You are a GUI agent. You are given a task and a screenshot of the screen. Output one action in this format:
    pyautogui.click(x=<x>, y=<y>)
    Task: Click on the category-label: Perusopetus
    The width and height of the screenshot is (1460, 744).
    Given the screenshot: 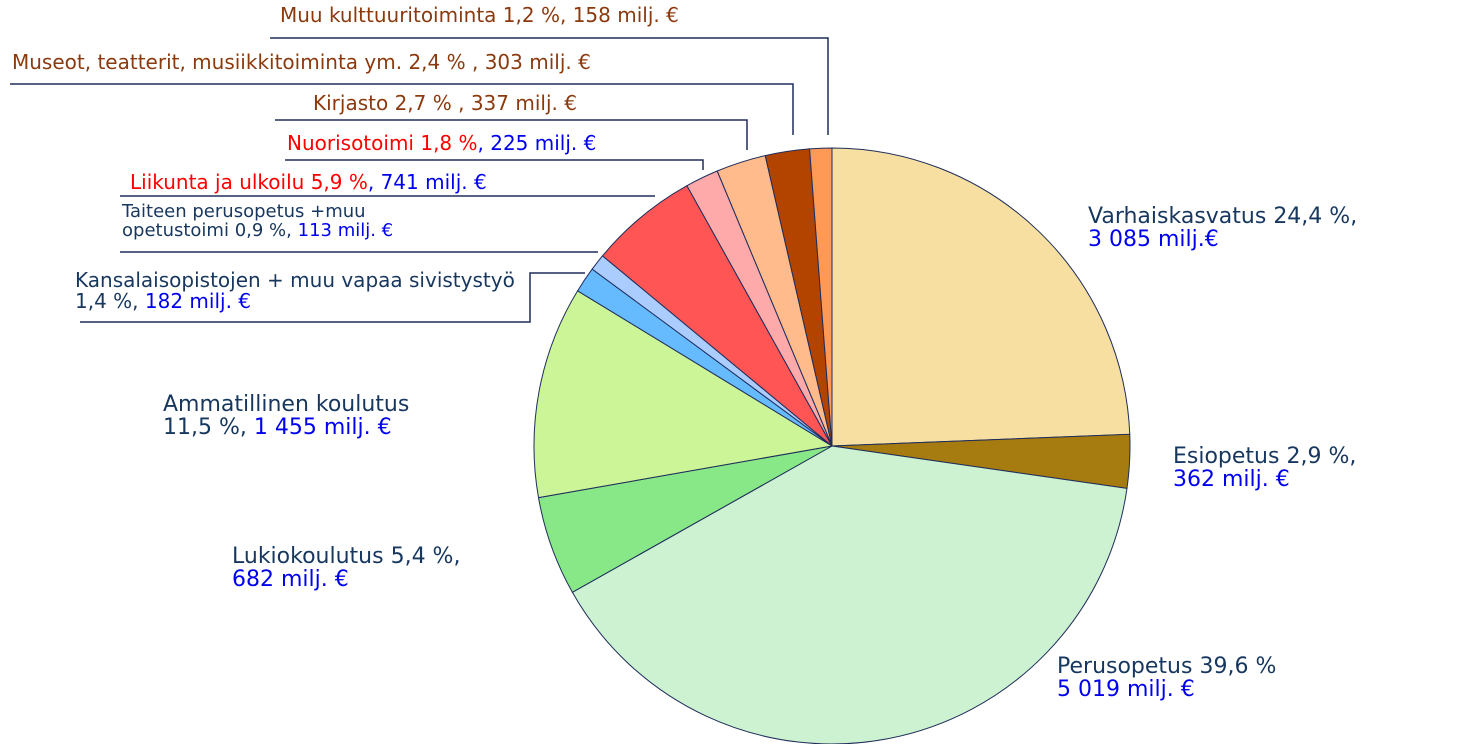 What is the action you would take?
    pyautogui.click(x=1125, y=666)
    